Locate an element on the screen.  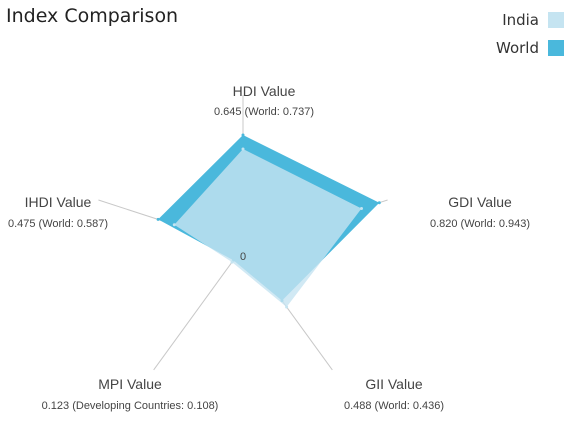
legend-swatch-world is located at coordinates (556, 48).